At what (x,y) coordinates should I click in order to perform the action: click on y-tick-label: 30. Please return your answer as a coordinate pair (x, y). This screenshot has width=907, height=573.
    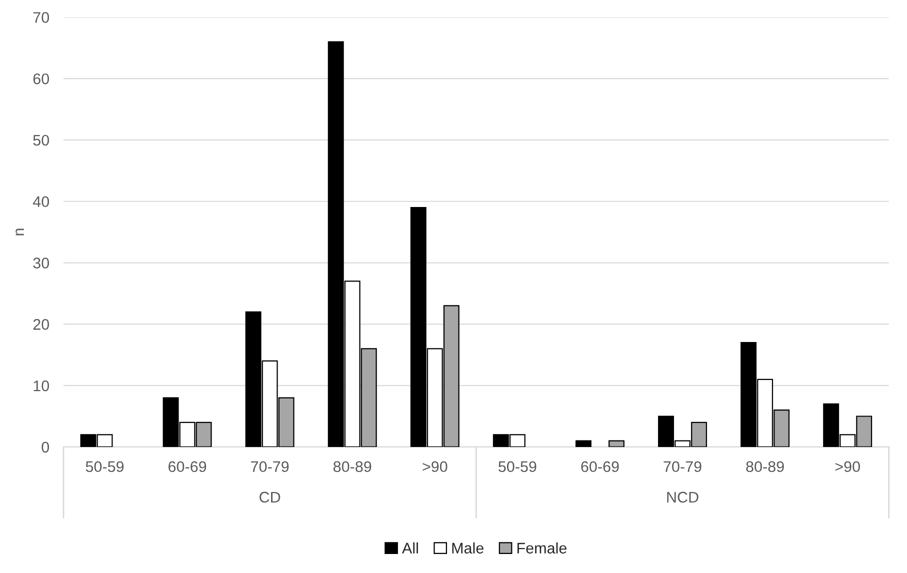
    Looking at the image, I should click on (41, 263).